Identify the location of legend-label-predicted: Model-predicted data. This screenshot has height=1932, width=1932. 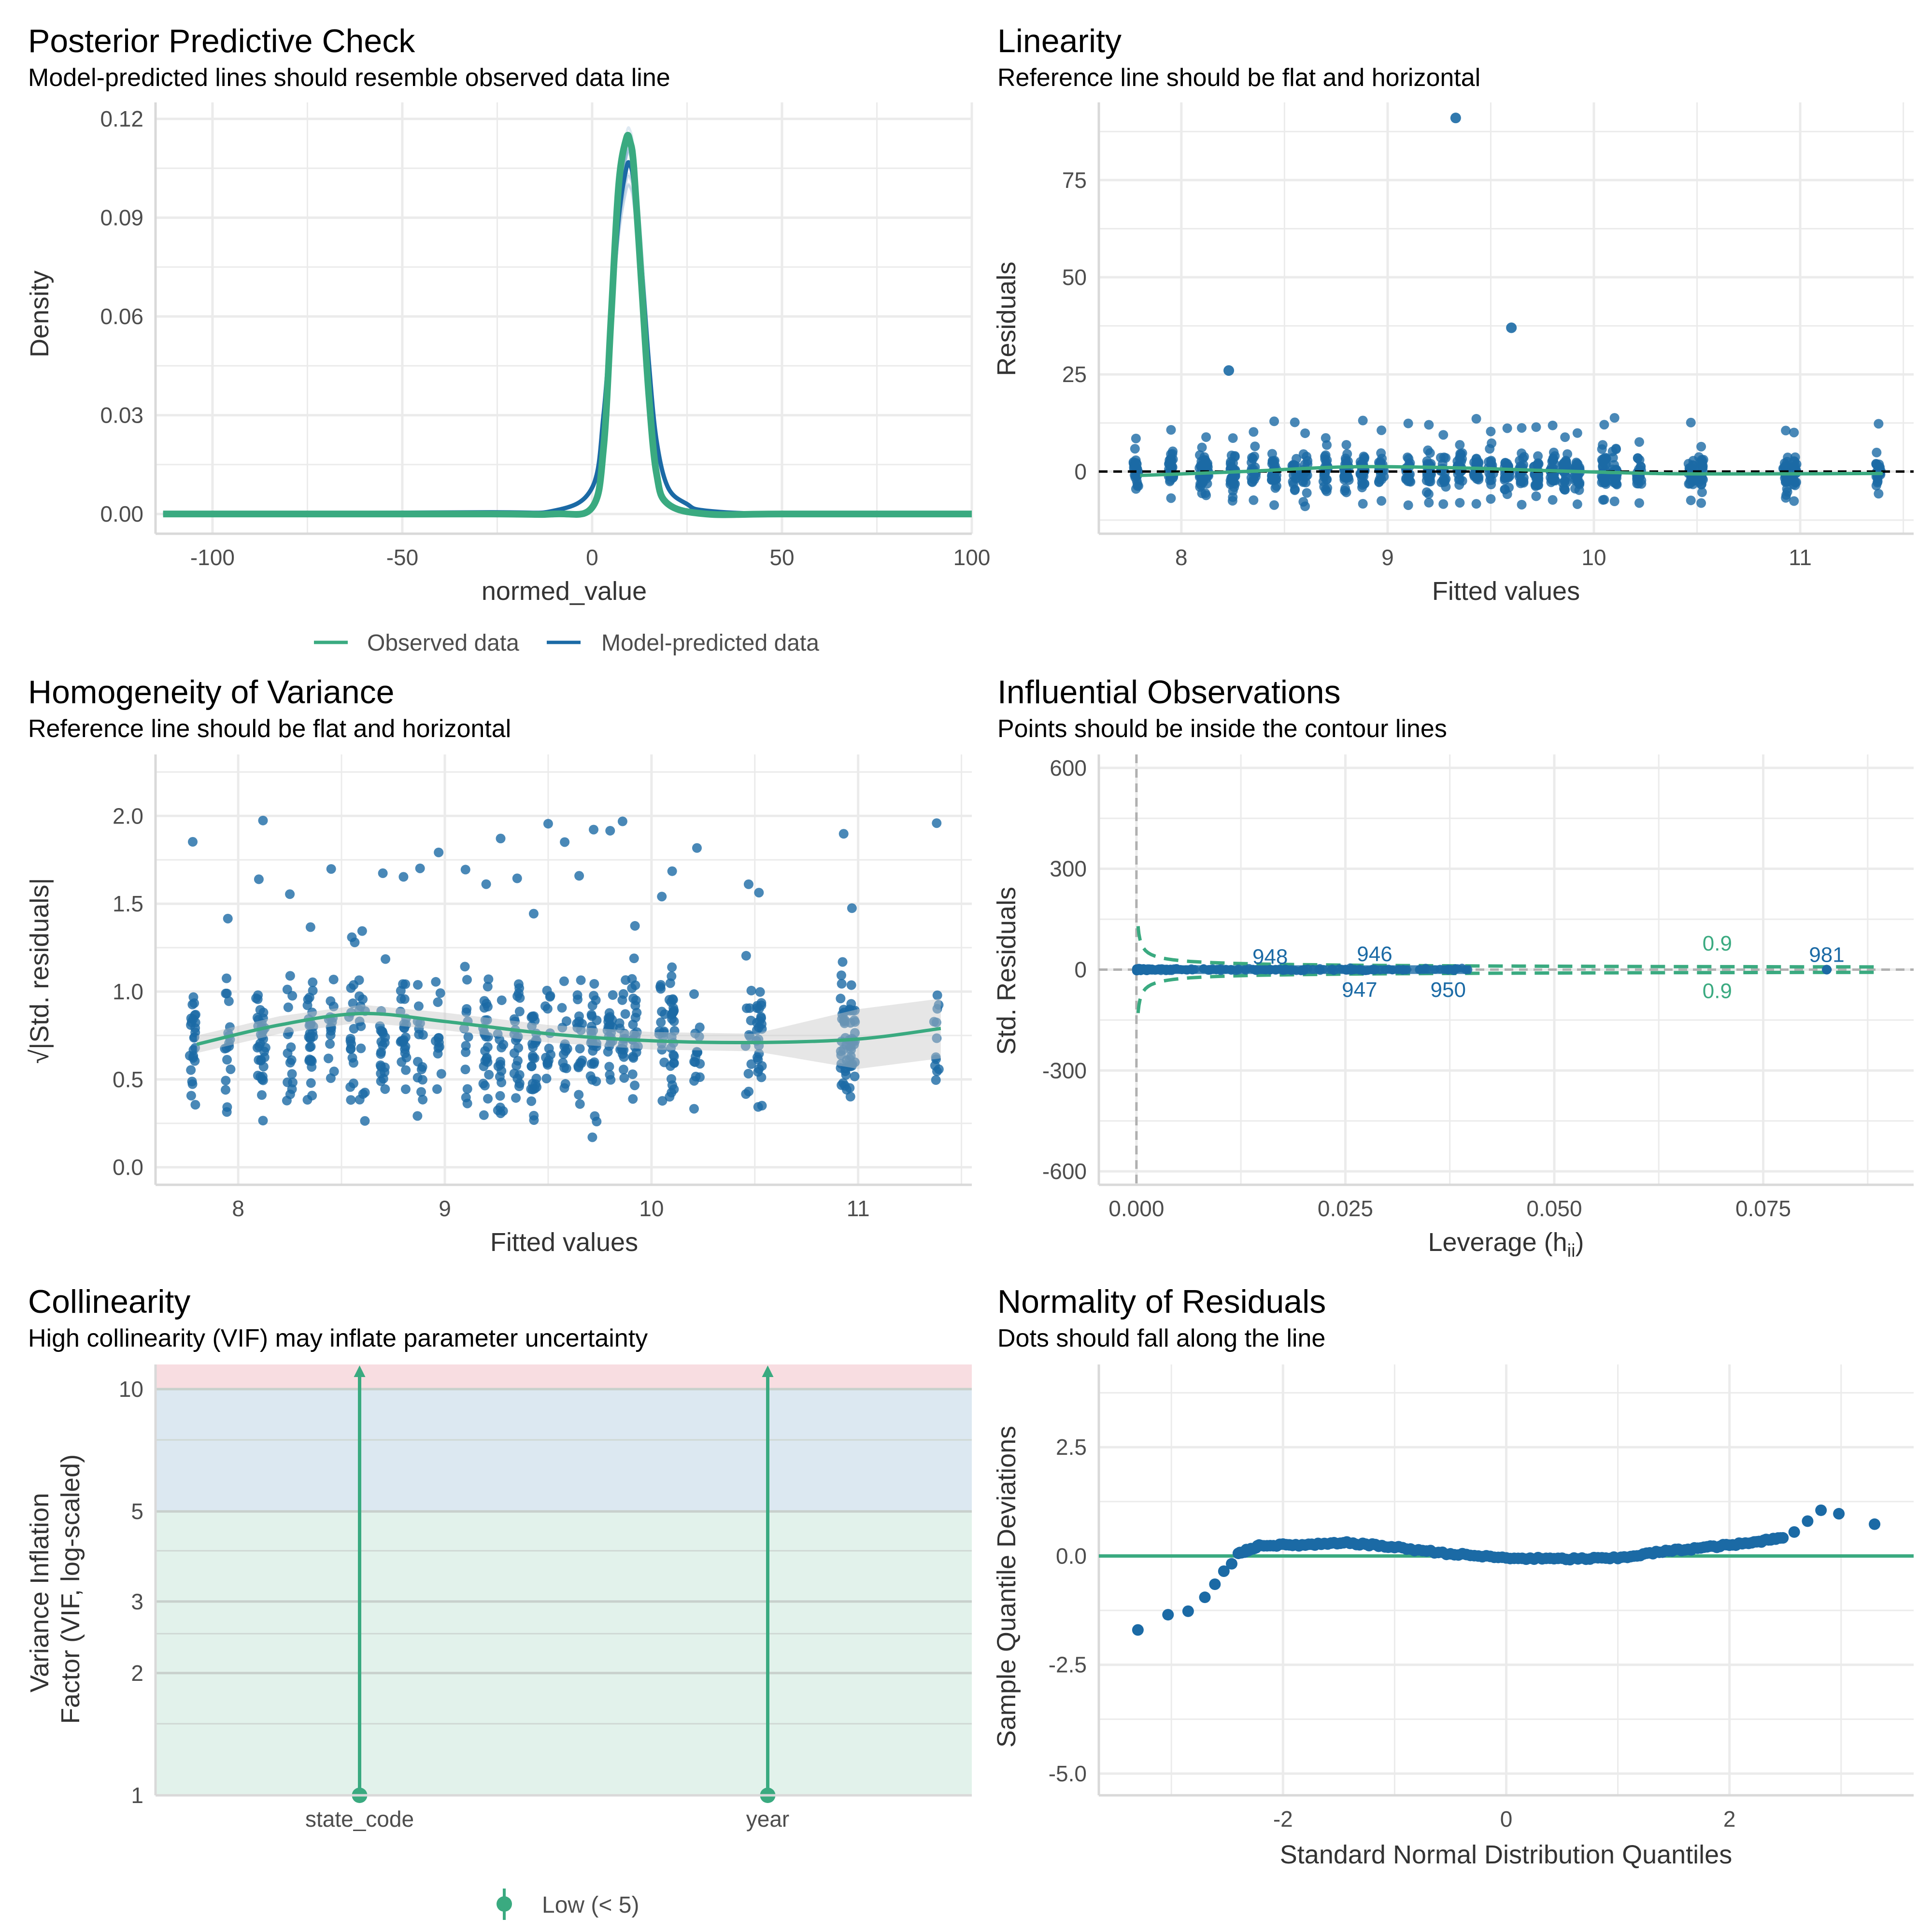
(710, 643).